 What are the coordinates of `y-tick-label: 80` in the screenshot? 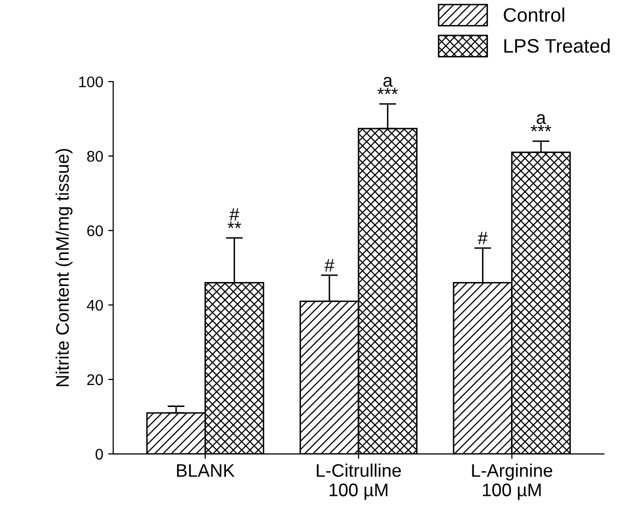 It's located at (95, 156).